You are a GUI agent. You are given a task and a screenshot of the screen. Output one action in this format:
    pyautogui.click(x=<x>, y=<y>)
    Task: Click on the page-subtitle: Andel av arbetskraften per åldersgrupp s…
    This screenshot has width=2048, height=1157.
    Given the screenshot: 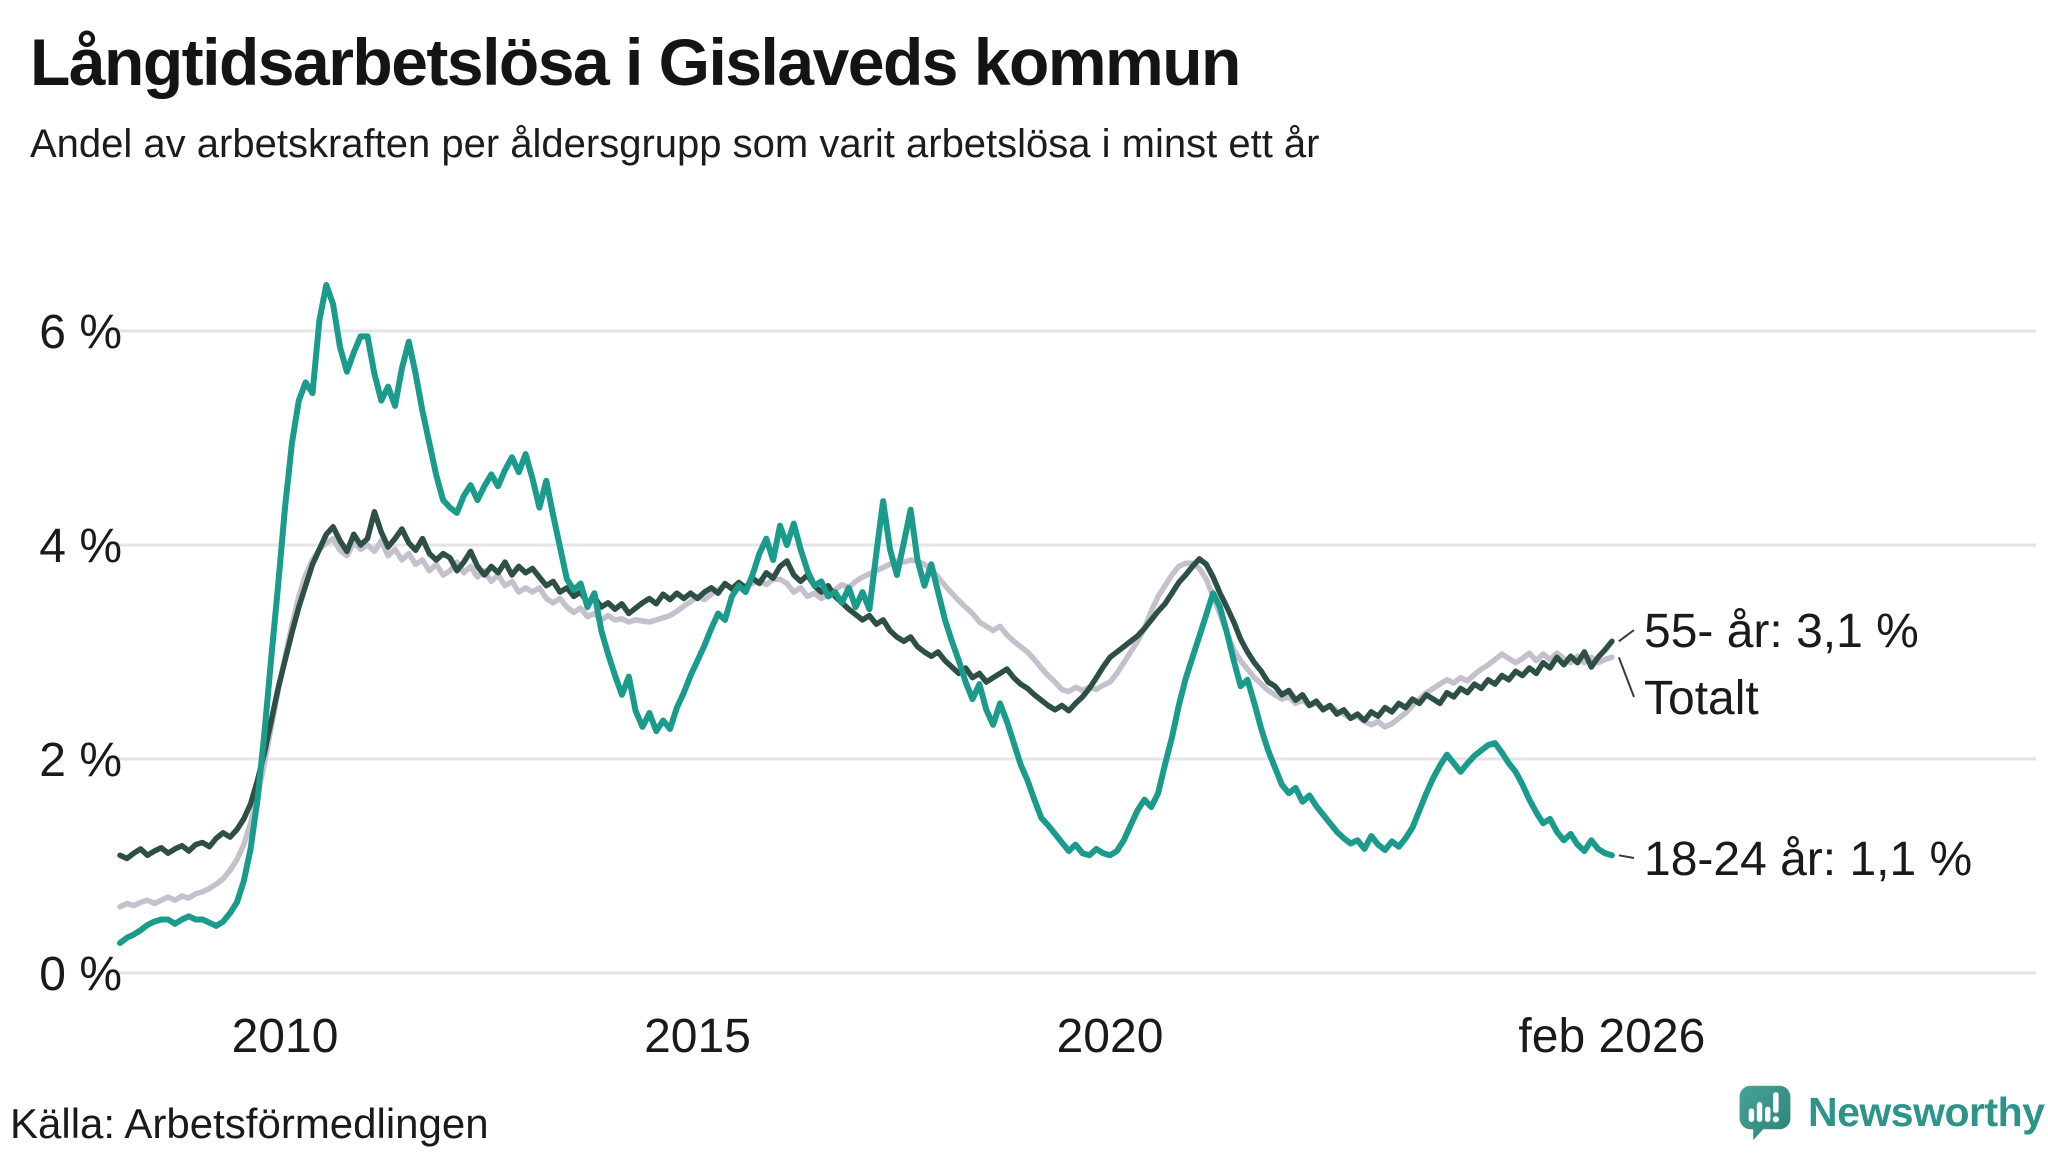 What is the action you would take?
    pyautogui.click(x=675, y=144)
    